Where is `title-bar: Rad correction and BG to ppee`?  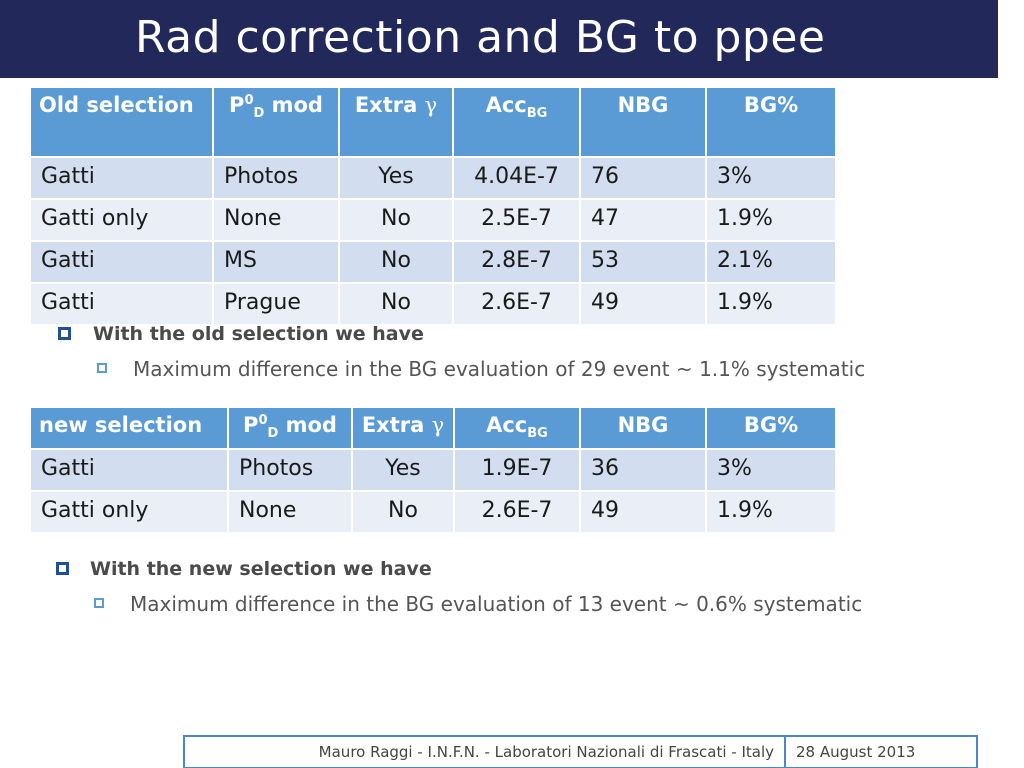
title-bar: Rad correction and BG to ppee is located at coordinates (499, 39).